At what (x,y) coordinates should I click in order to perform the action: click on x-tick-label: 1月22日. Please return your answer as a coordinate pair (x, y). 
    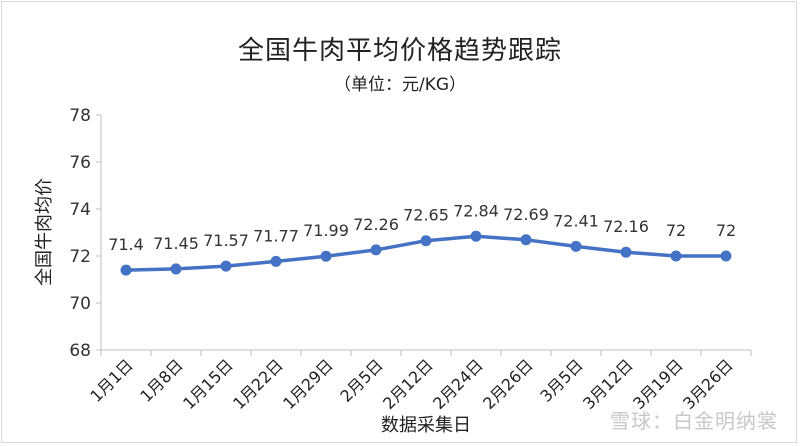
    Looking at the image, I should click on (258, 384).